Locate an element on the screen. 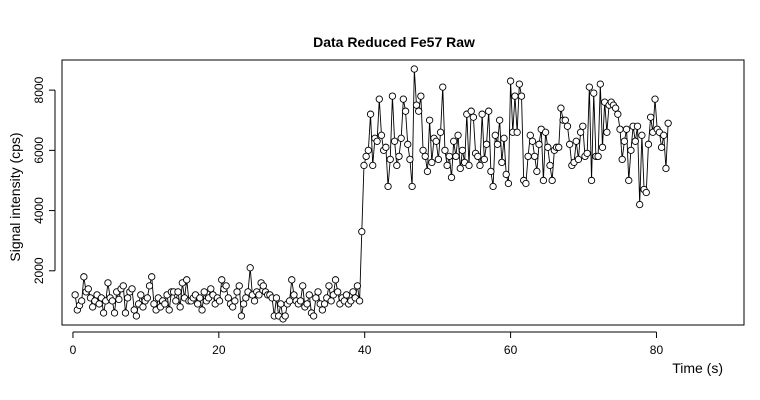  x-tick-label: 40 is located at coordinates (365, 350).